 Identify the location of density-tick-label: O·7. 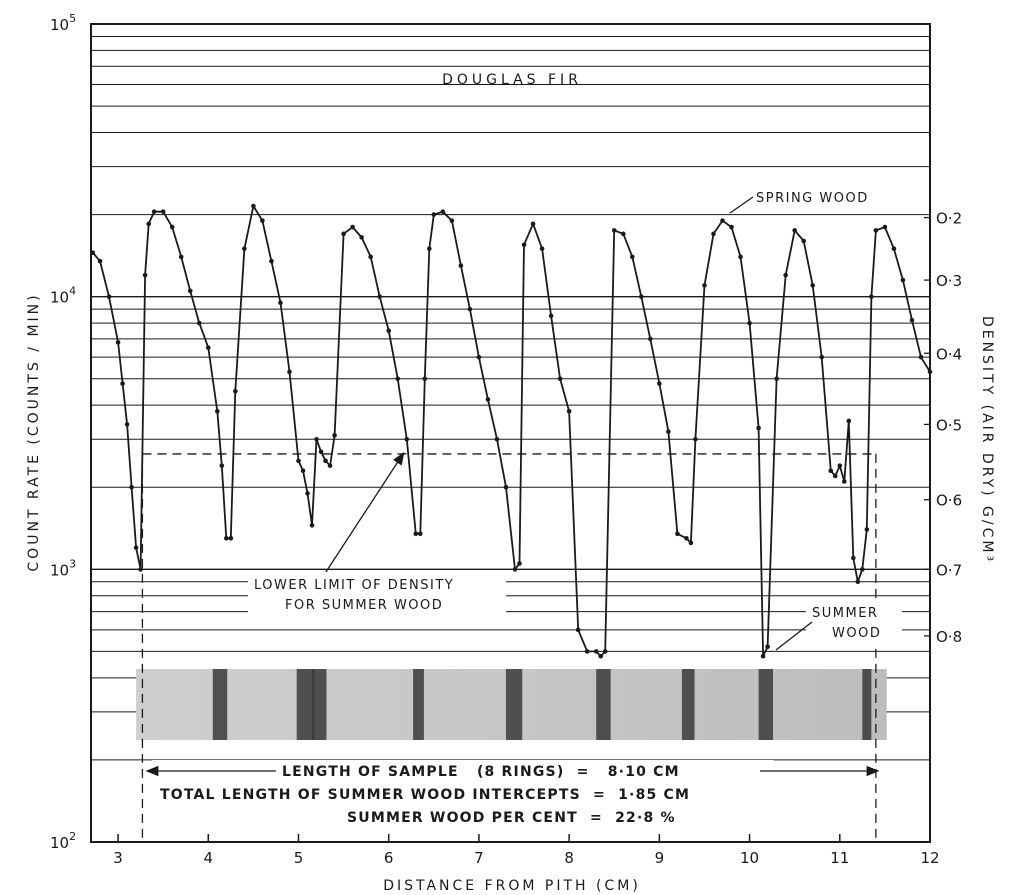
(949, 570).